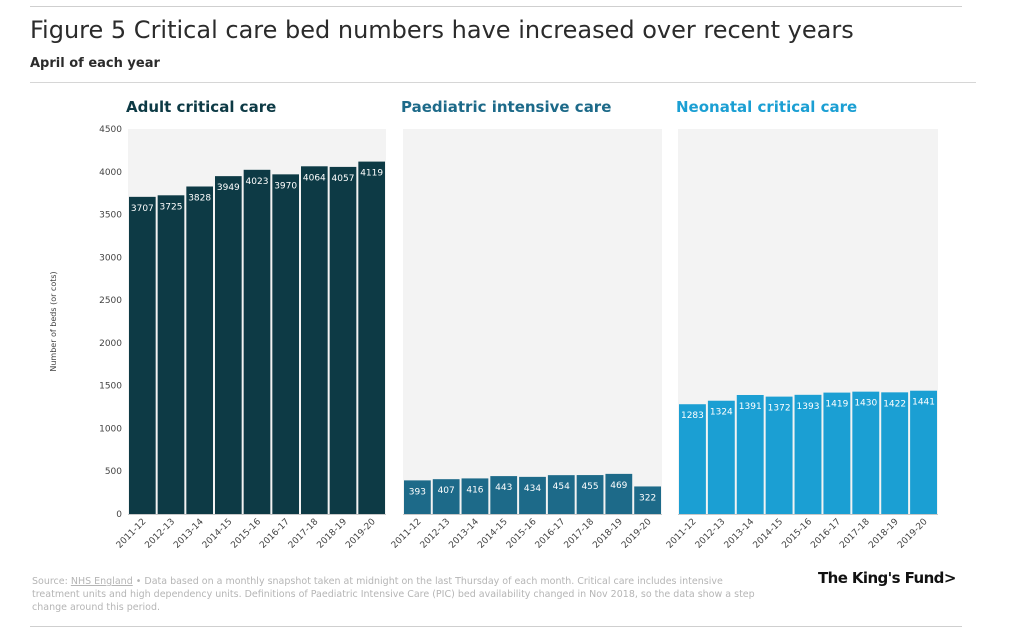 This screenshot has width=1024, height=632. I want to click on y-tick-label: 1000, so click(110, 429).